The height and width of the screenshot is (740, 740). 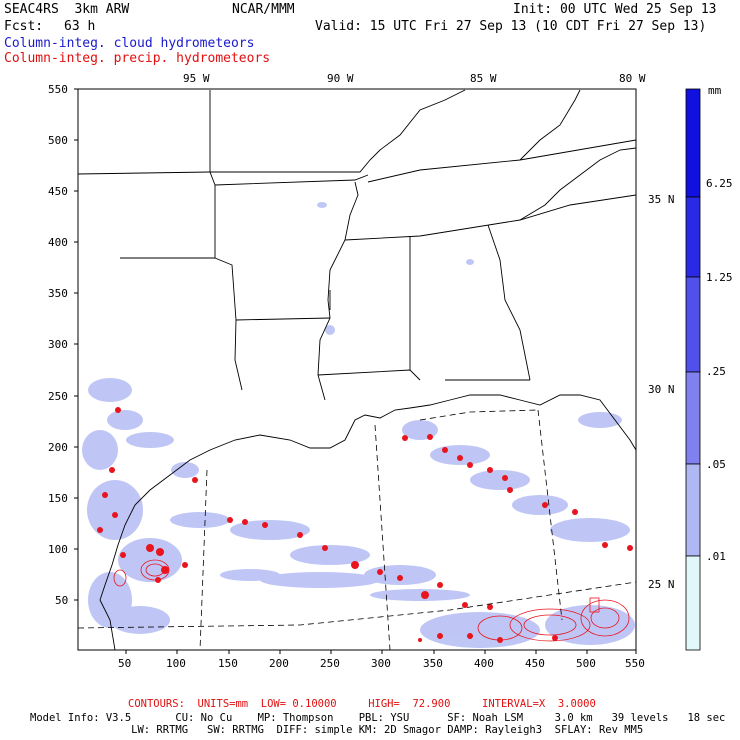 What do you see at coordinates (67, 9) in the screenshot?
I see `model-title: SEAC4RS 3km ARW` at bounding box center [67, 9].